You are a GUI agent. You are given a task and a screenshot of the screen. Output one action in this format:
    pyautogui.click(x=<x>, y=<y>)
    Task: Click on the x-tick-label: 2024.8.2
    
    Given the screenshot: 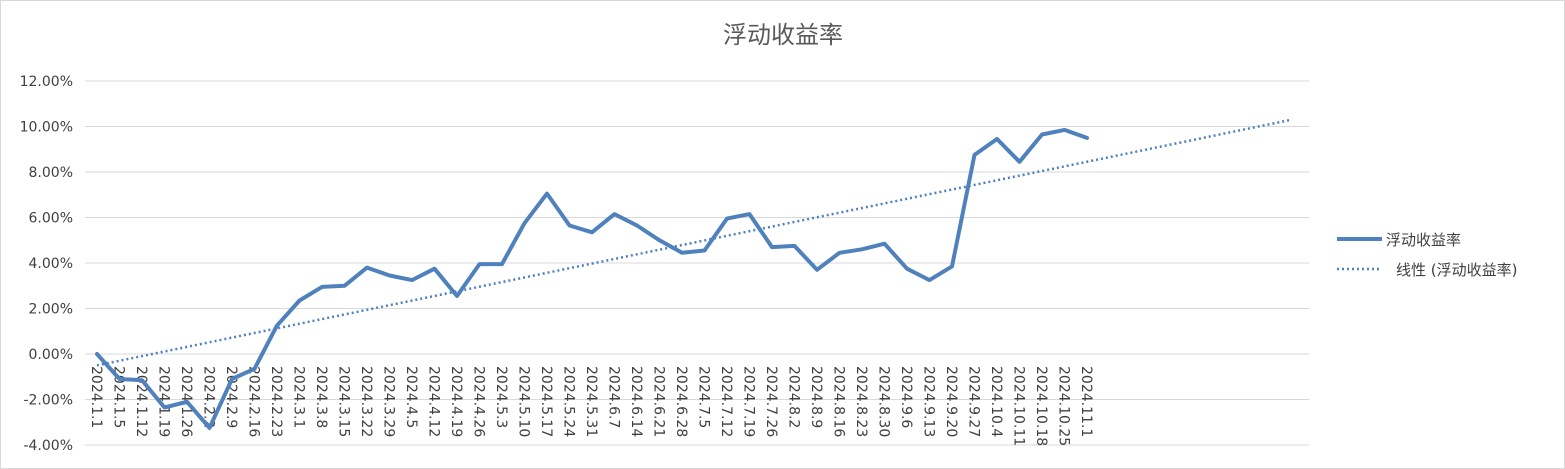 What is the action you would take?
    pyautogui.click(x=794, y=397)
    